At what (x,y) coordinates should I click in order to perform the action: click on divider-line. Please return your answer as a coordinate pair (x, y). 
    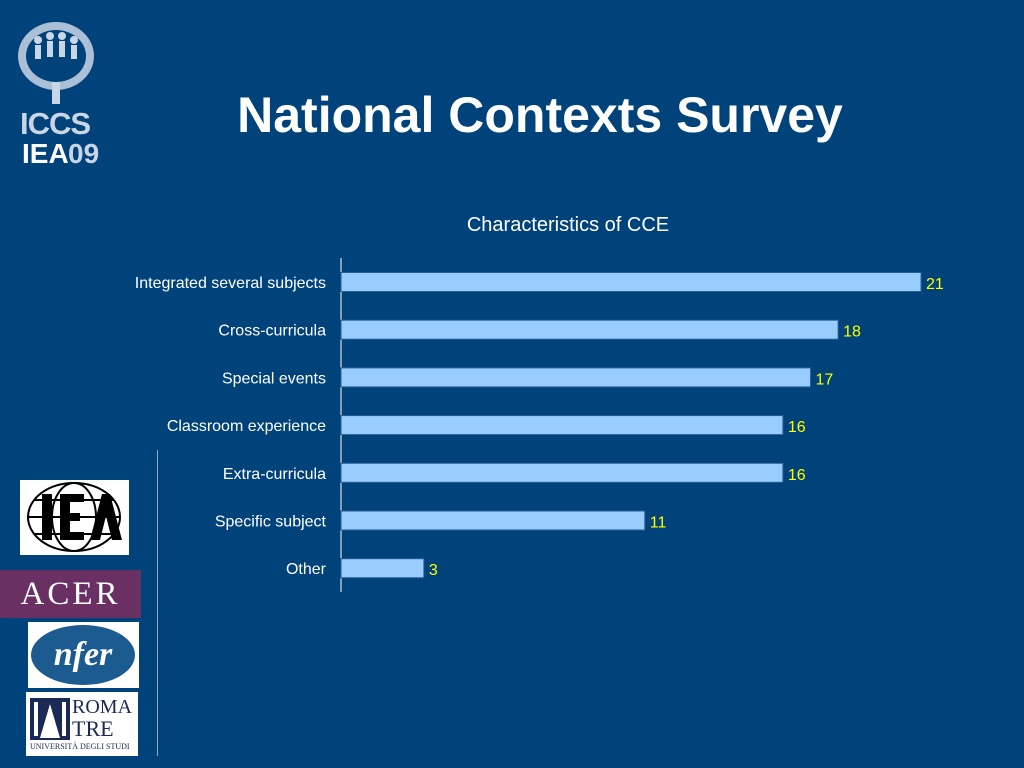
    Looking at the image, I should click on (157, 603).